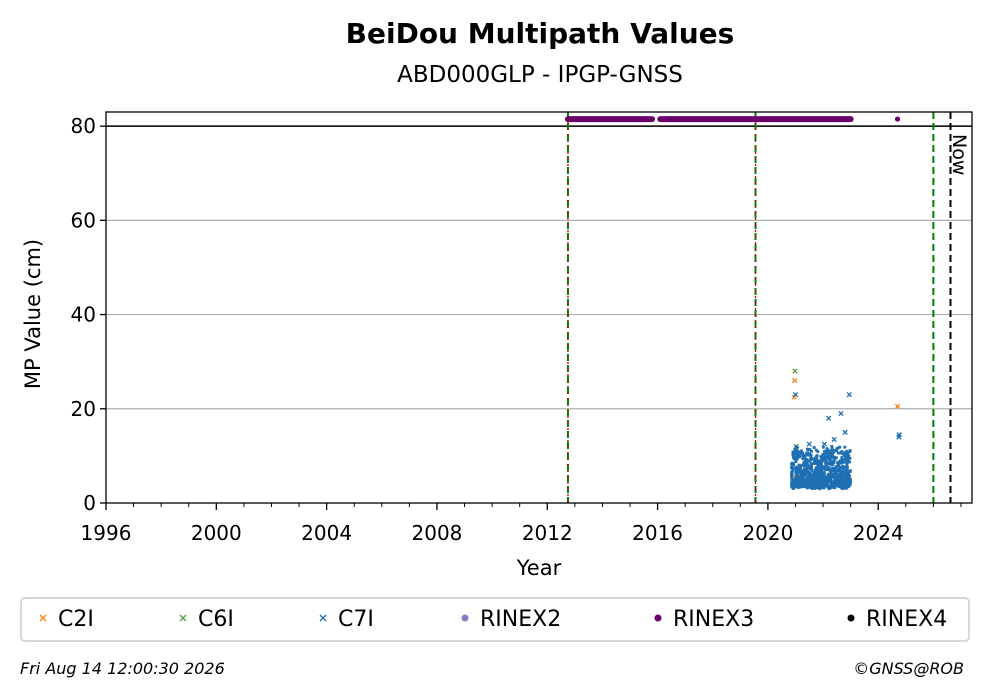  I want to click on legend-label: C6I, so click(216, 619).